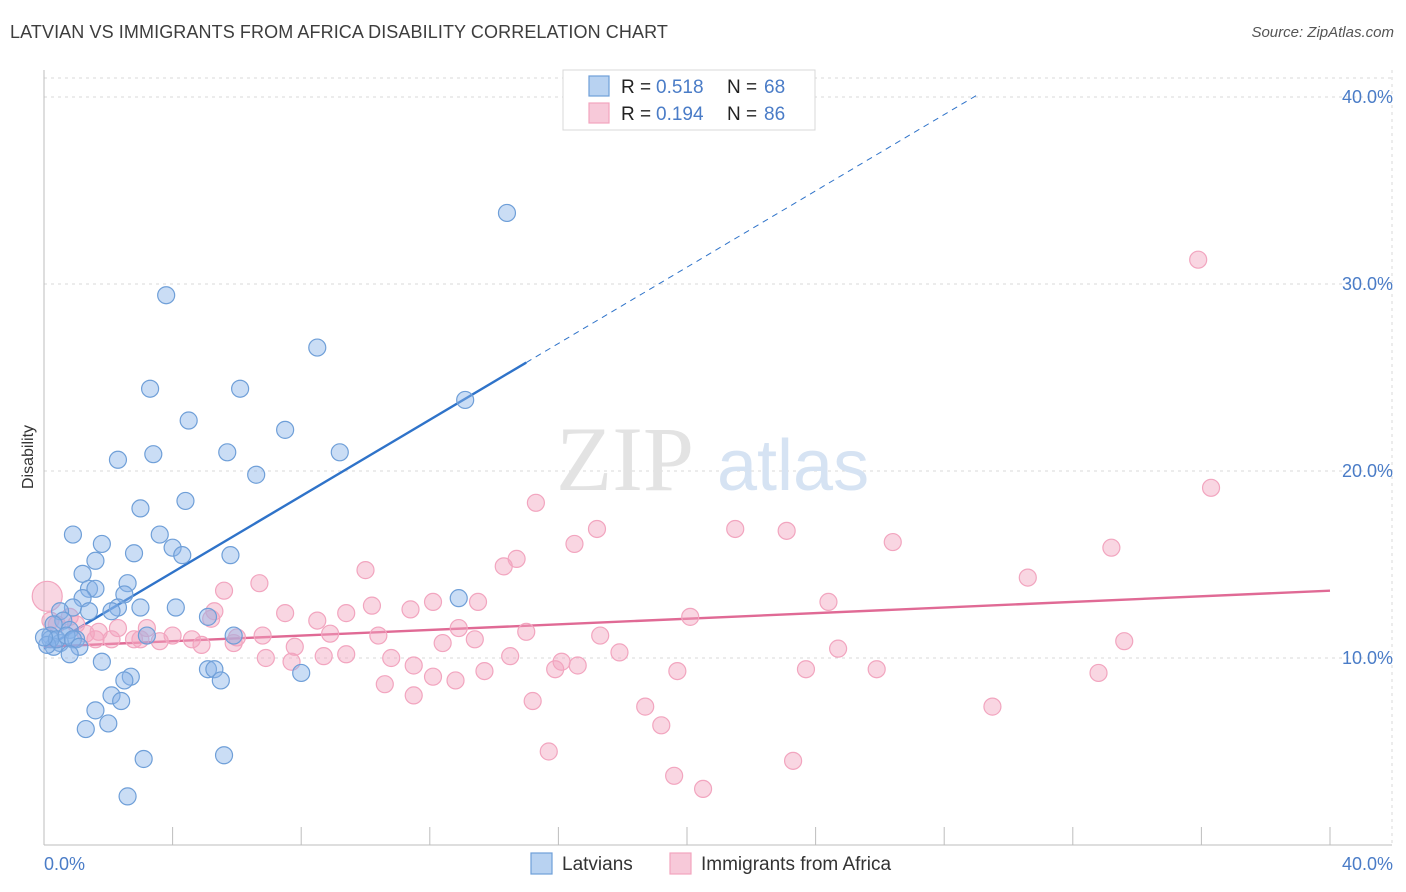 The height and width of the screenshot is (892, 1406). Describe the element at coordinates (712, 459) in the screenshot. I see `watermark: ZIP atlas` at that location.